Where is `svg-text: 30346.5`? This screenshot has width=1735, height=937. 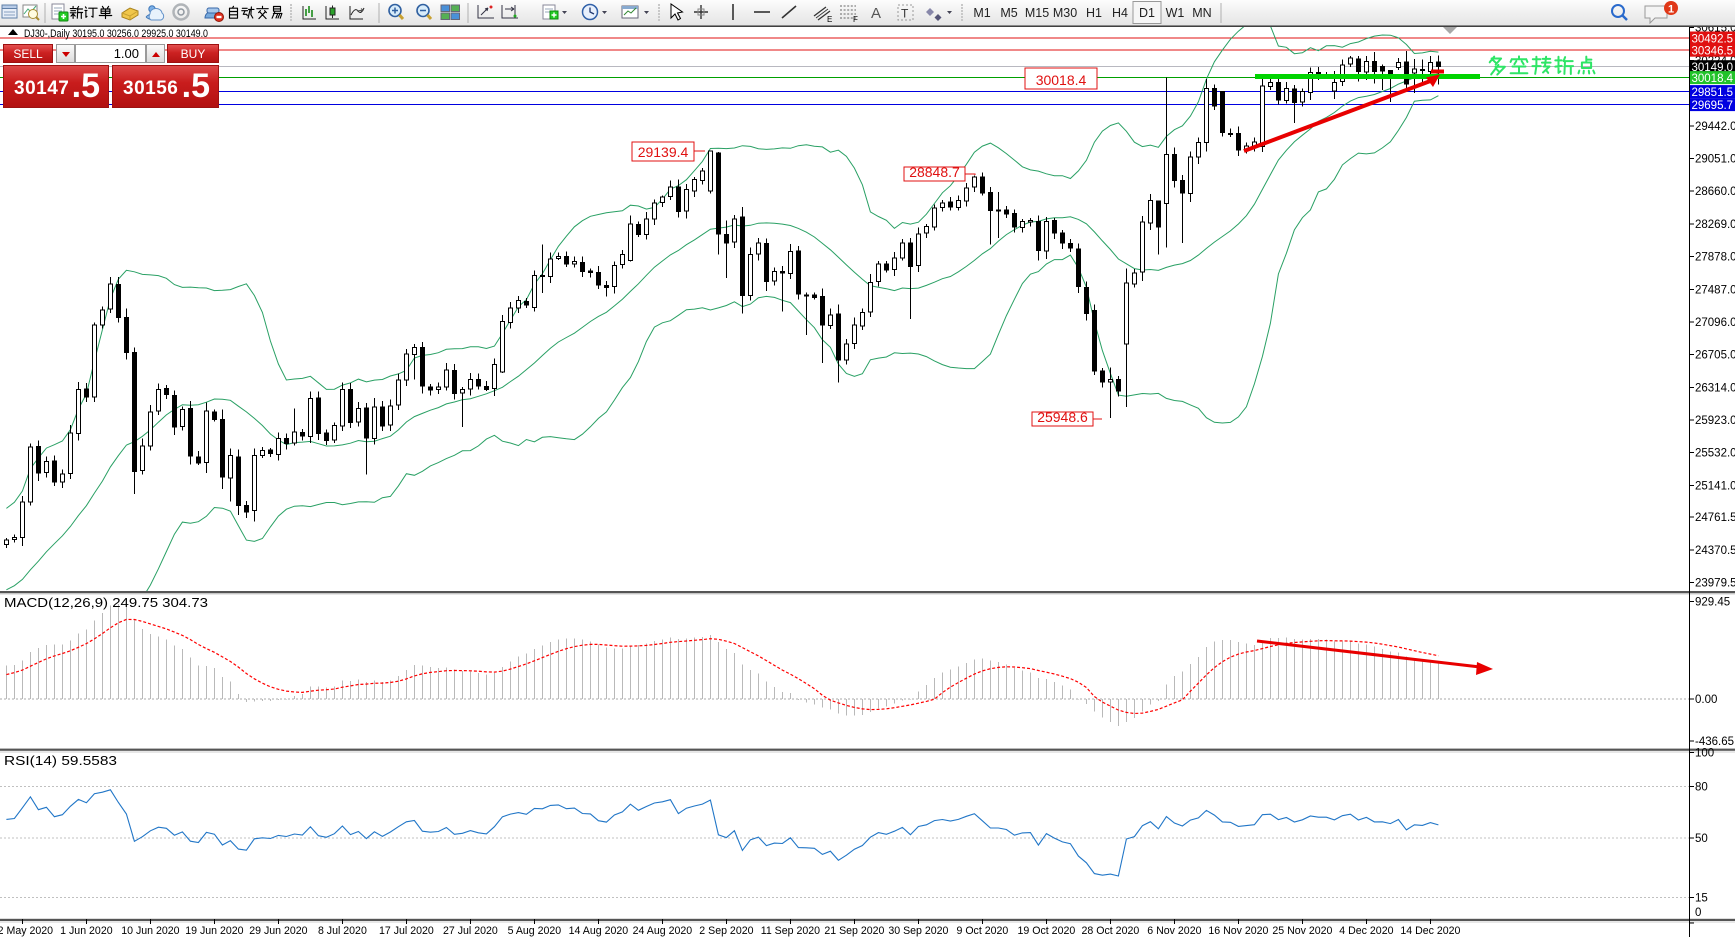 svg-text: 30346.5 is located at coordinates (1713, 52).